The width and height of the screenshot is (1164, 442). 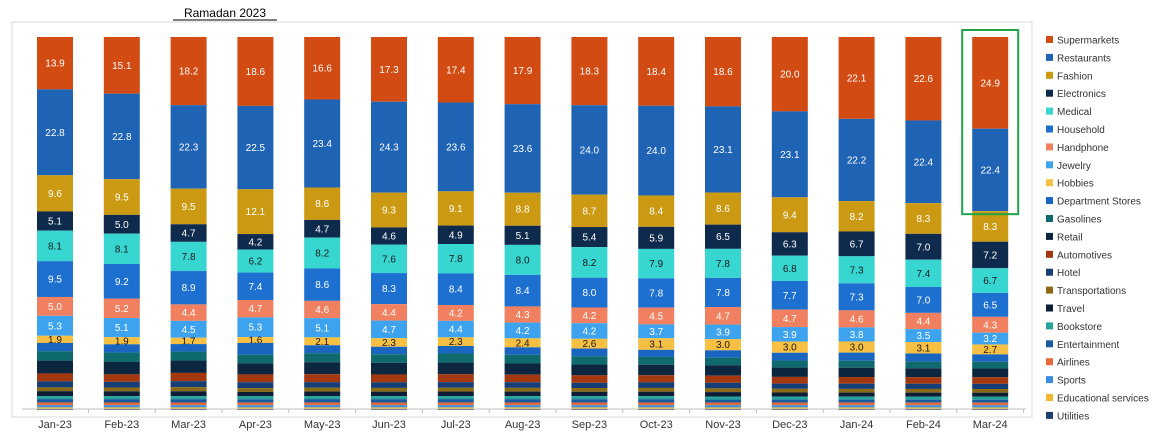 I want to click on legend-label-hobbies: Hobbies, so click(x=1075, y=184).